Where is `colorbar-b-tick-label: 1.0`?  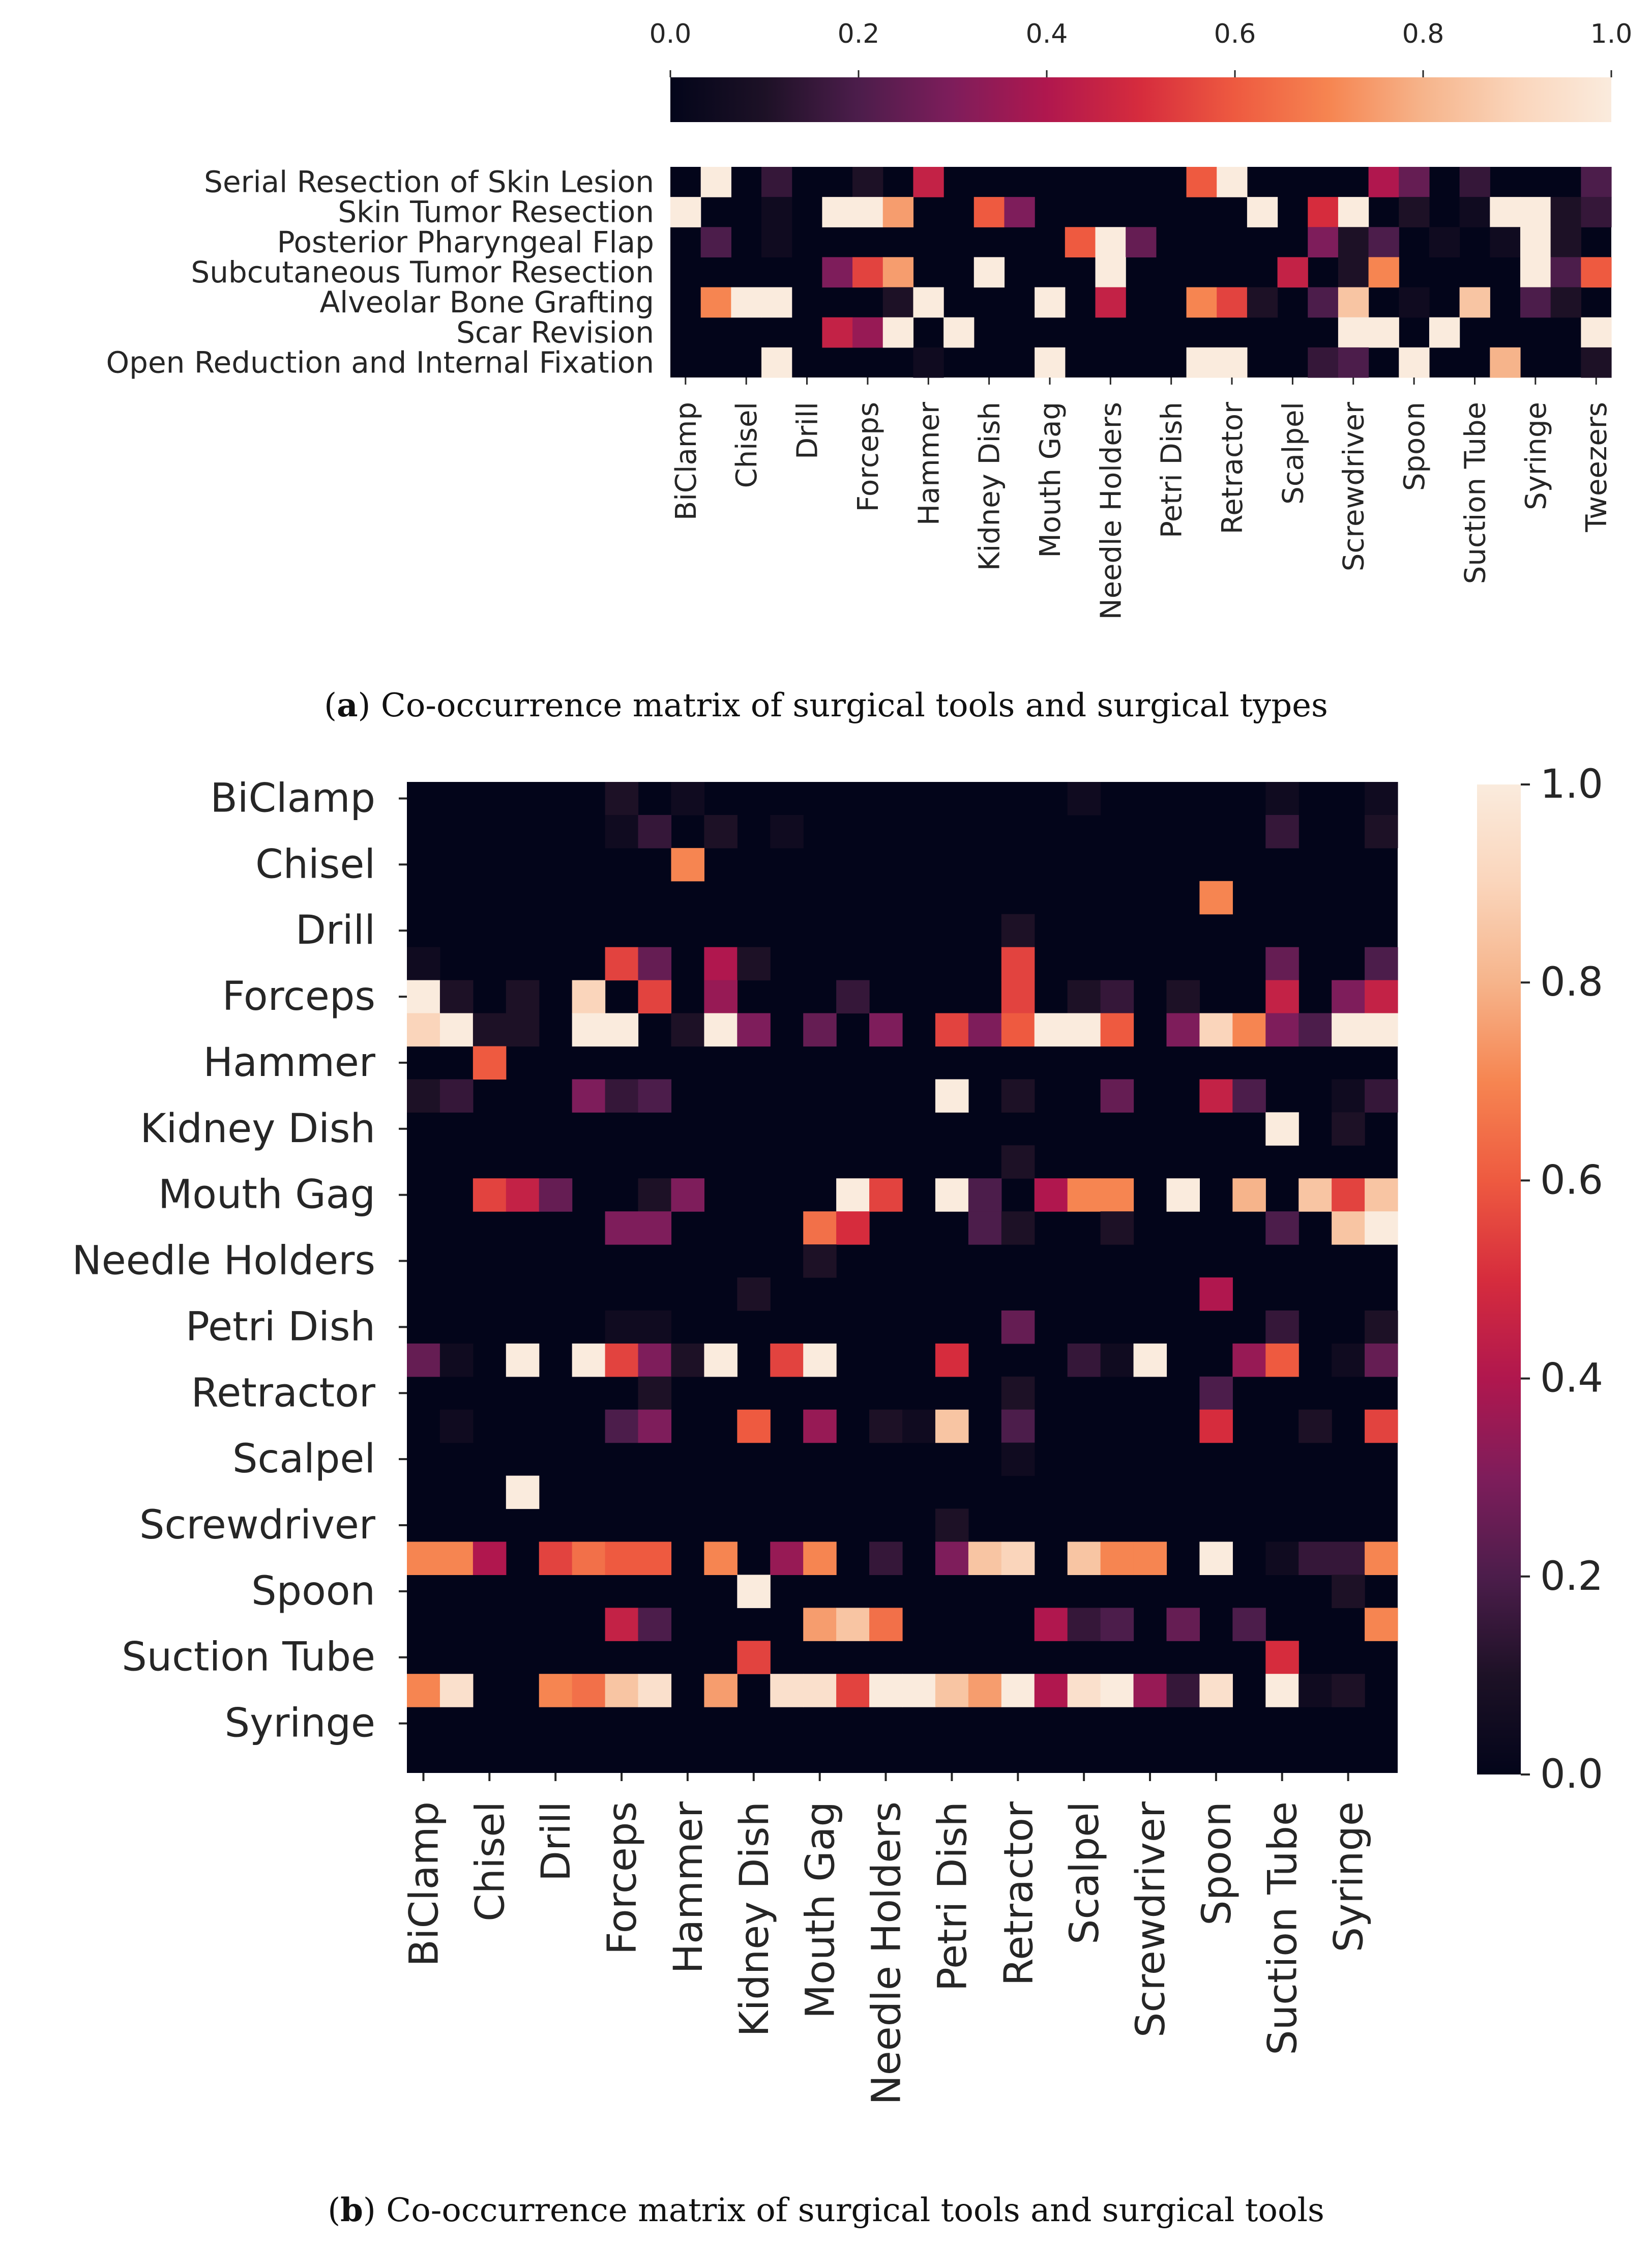
colorbar-b-tick-label: 1.0 is located at coordinates (1571, 784).